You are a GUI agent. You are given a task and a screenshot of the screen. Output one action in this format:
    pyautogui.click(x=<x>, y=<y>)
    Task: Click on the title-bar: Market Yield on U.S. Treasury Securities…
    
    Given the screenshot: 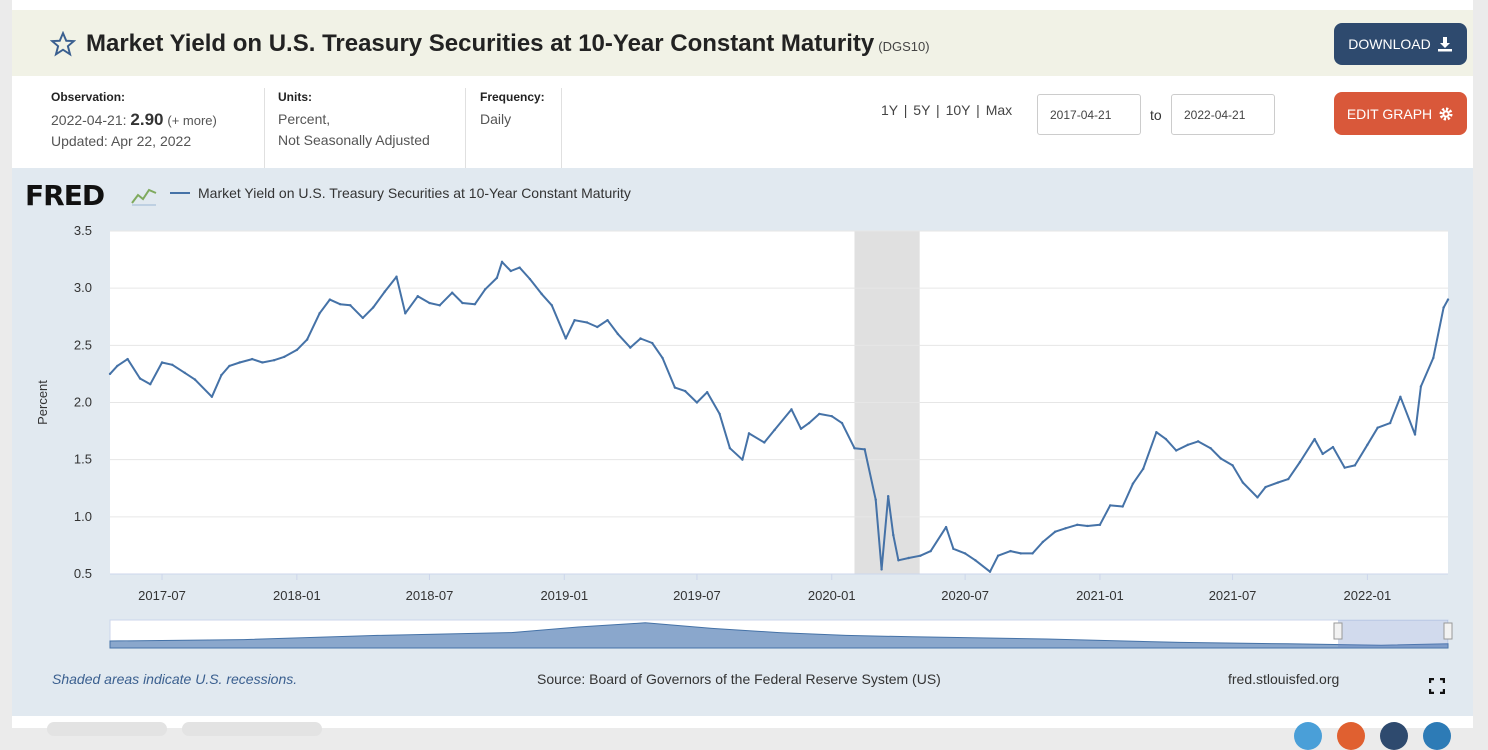 What is the action you would take?
    pyautogui.click(x=742, y=43)
    